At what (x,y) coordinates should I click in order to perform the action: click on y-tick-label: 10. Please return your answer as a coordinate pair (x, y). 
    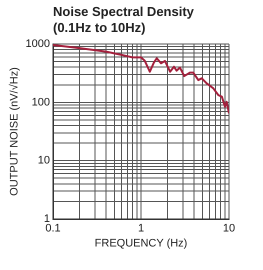
    Looking at the image, I should click on (44, 160).